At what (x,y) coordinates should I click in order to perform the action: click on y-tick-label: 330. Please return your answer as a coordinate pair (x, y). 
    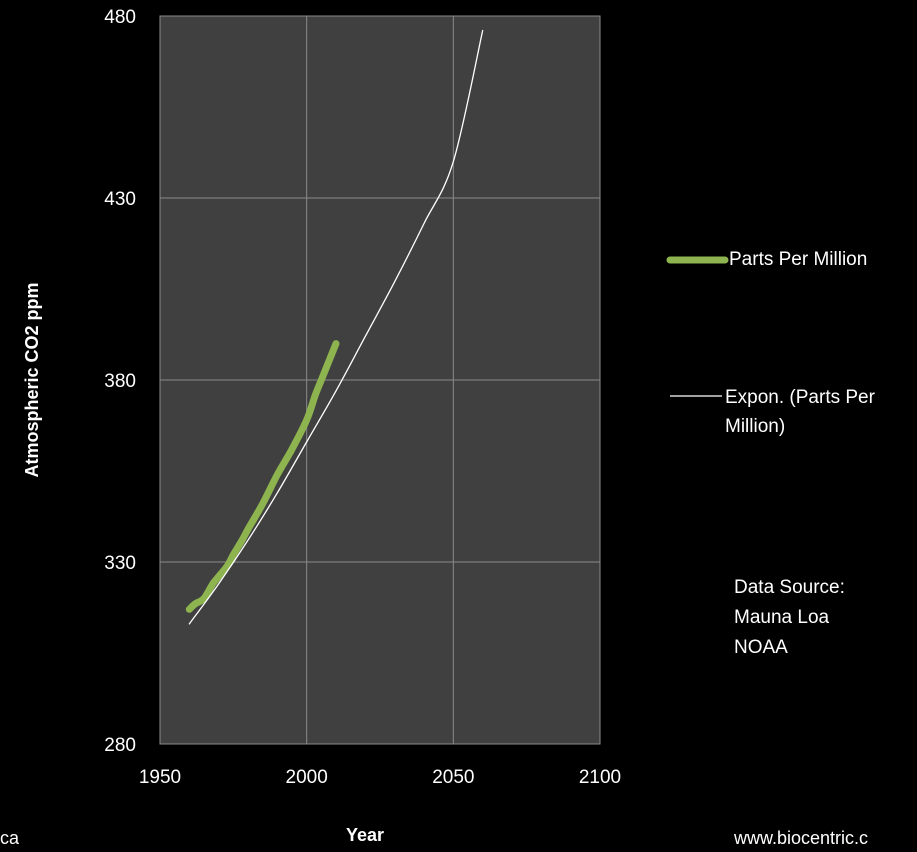
    Looking at the image, I should click on (120, 563).